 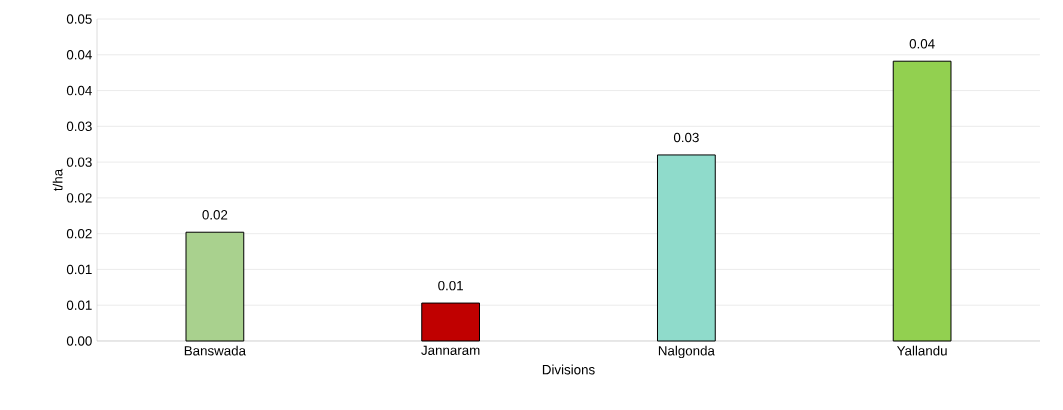 What do you see at coordinates (921, 350) in the screenshot?
I see `x-tick-label: Yallandu` at bounding box center [921, 350].